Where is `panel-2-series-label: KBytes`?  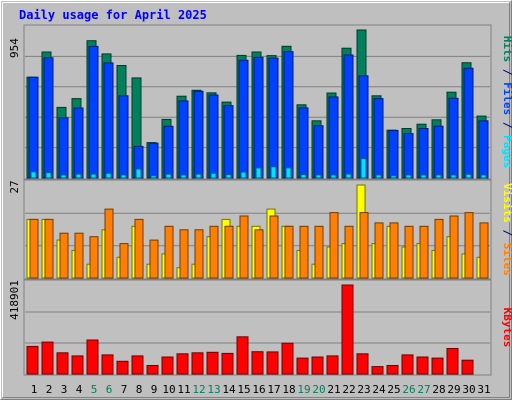
panel-2-series-label: KBytes is located at coordinates (506, 328).